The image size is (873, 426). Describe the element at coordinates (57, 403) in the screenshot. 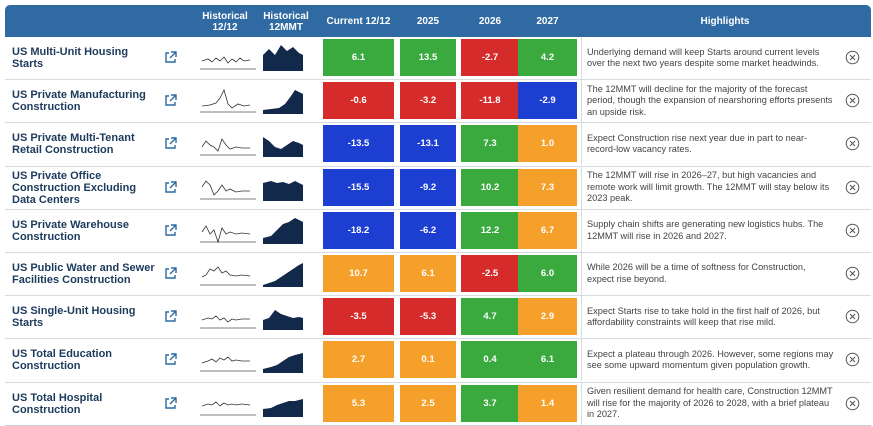

I see `row-name: US Total Hospital Construction` at that location.